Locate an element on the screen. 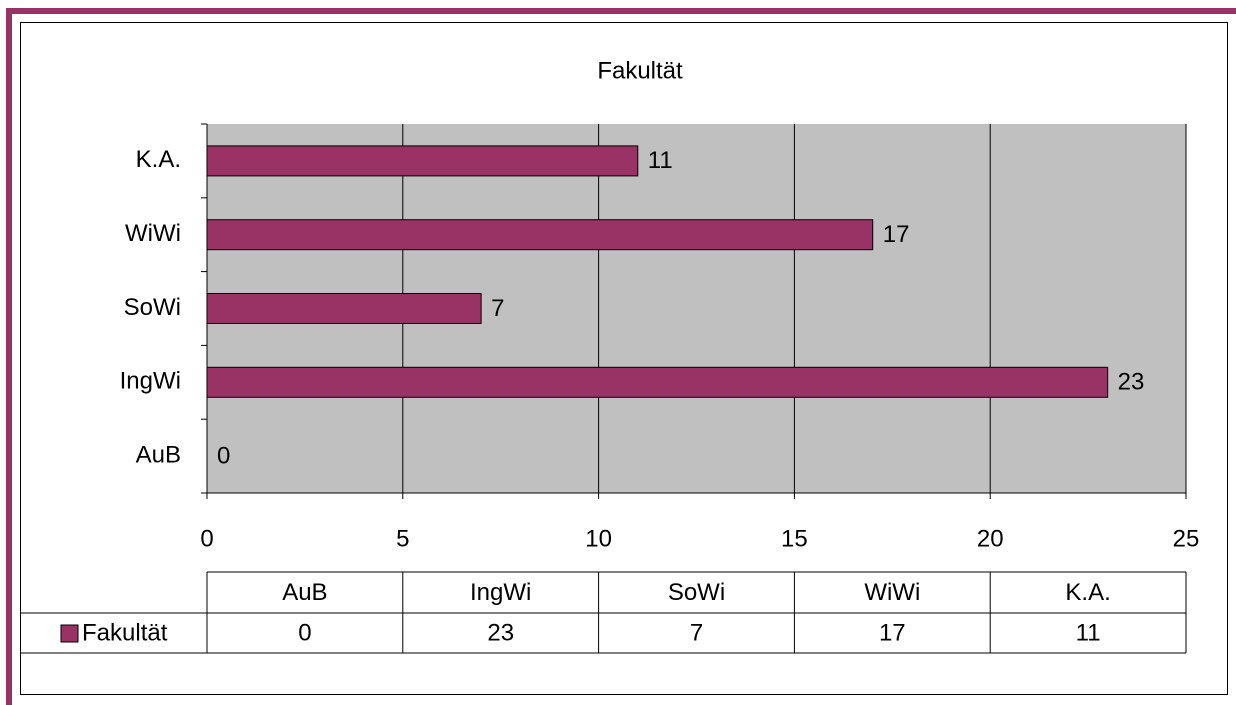  y-tick-label: WiWi is located at coordinates (153, 233).